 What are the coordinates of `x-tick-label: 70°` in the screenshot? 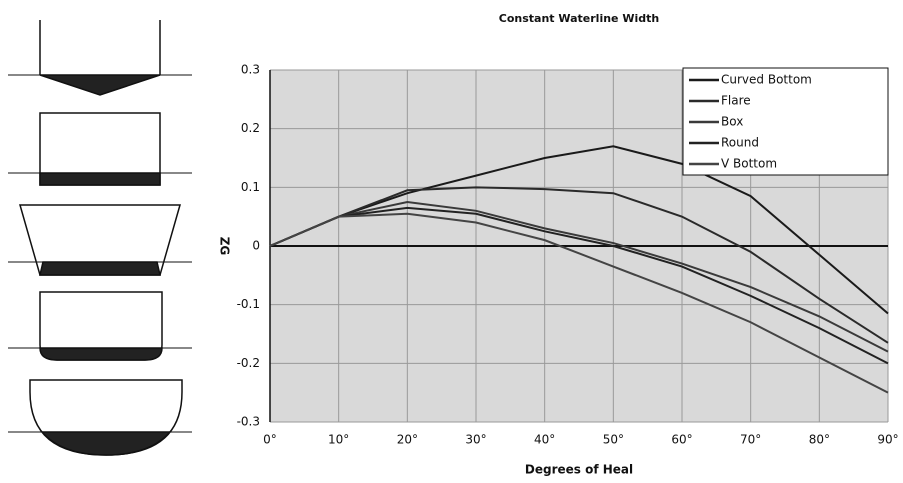 It's located at (750, 440).